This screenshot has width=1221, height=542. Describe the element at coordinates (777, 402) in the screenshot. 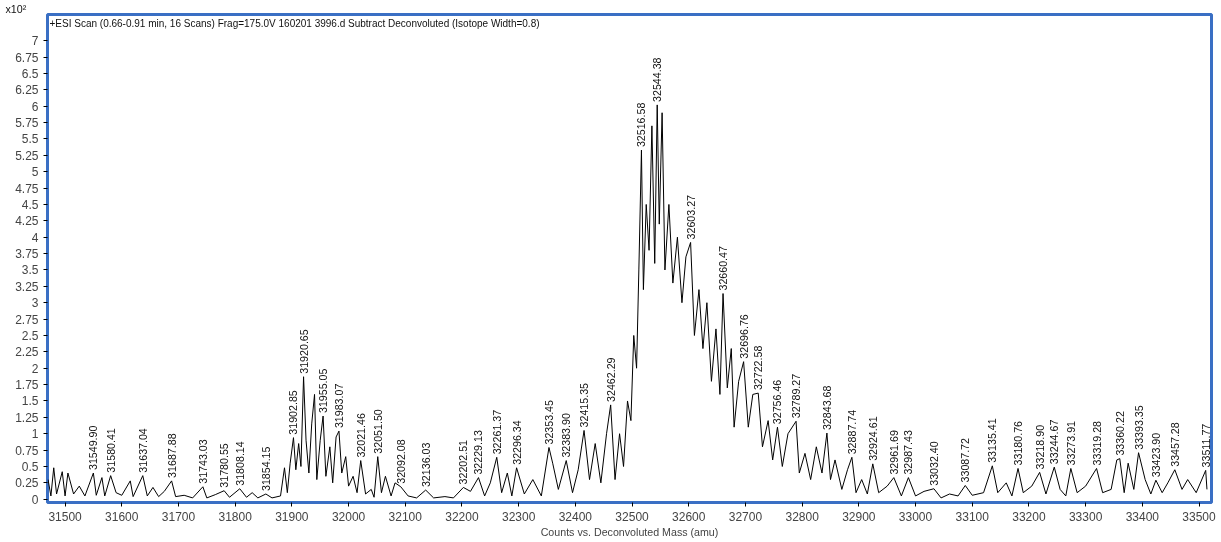

I see `annotation: 32756.46` at that location.